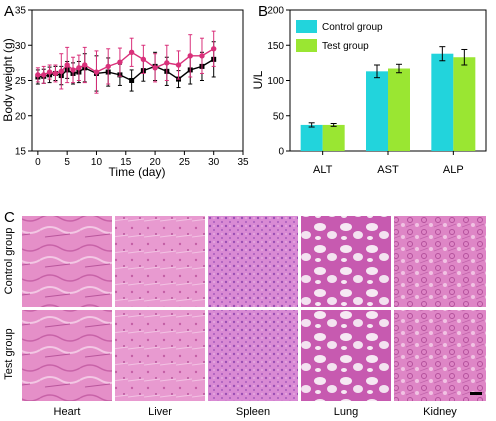 The height and width of the screenshot is (421, 496). Describe the element at coordinates (306, 26) in the screenshot. I see `legend-swatch-control` at that location.